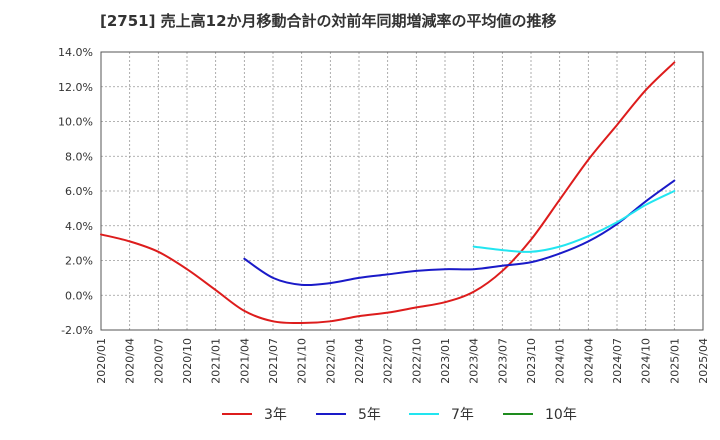  I want to click on y-tick-label: -2.0%, so click(77, 330).